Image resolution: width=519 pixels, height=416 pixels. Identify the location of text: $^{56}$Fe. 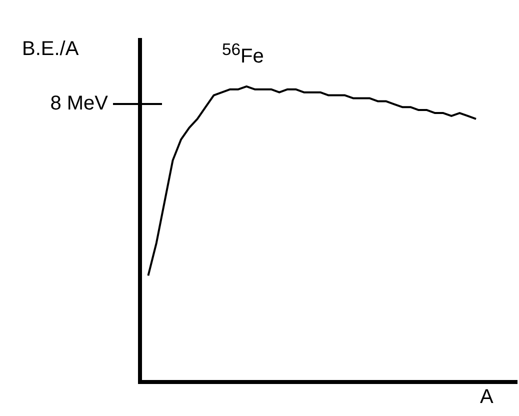
(243, 54).